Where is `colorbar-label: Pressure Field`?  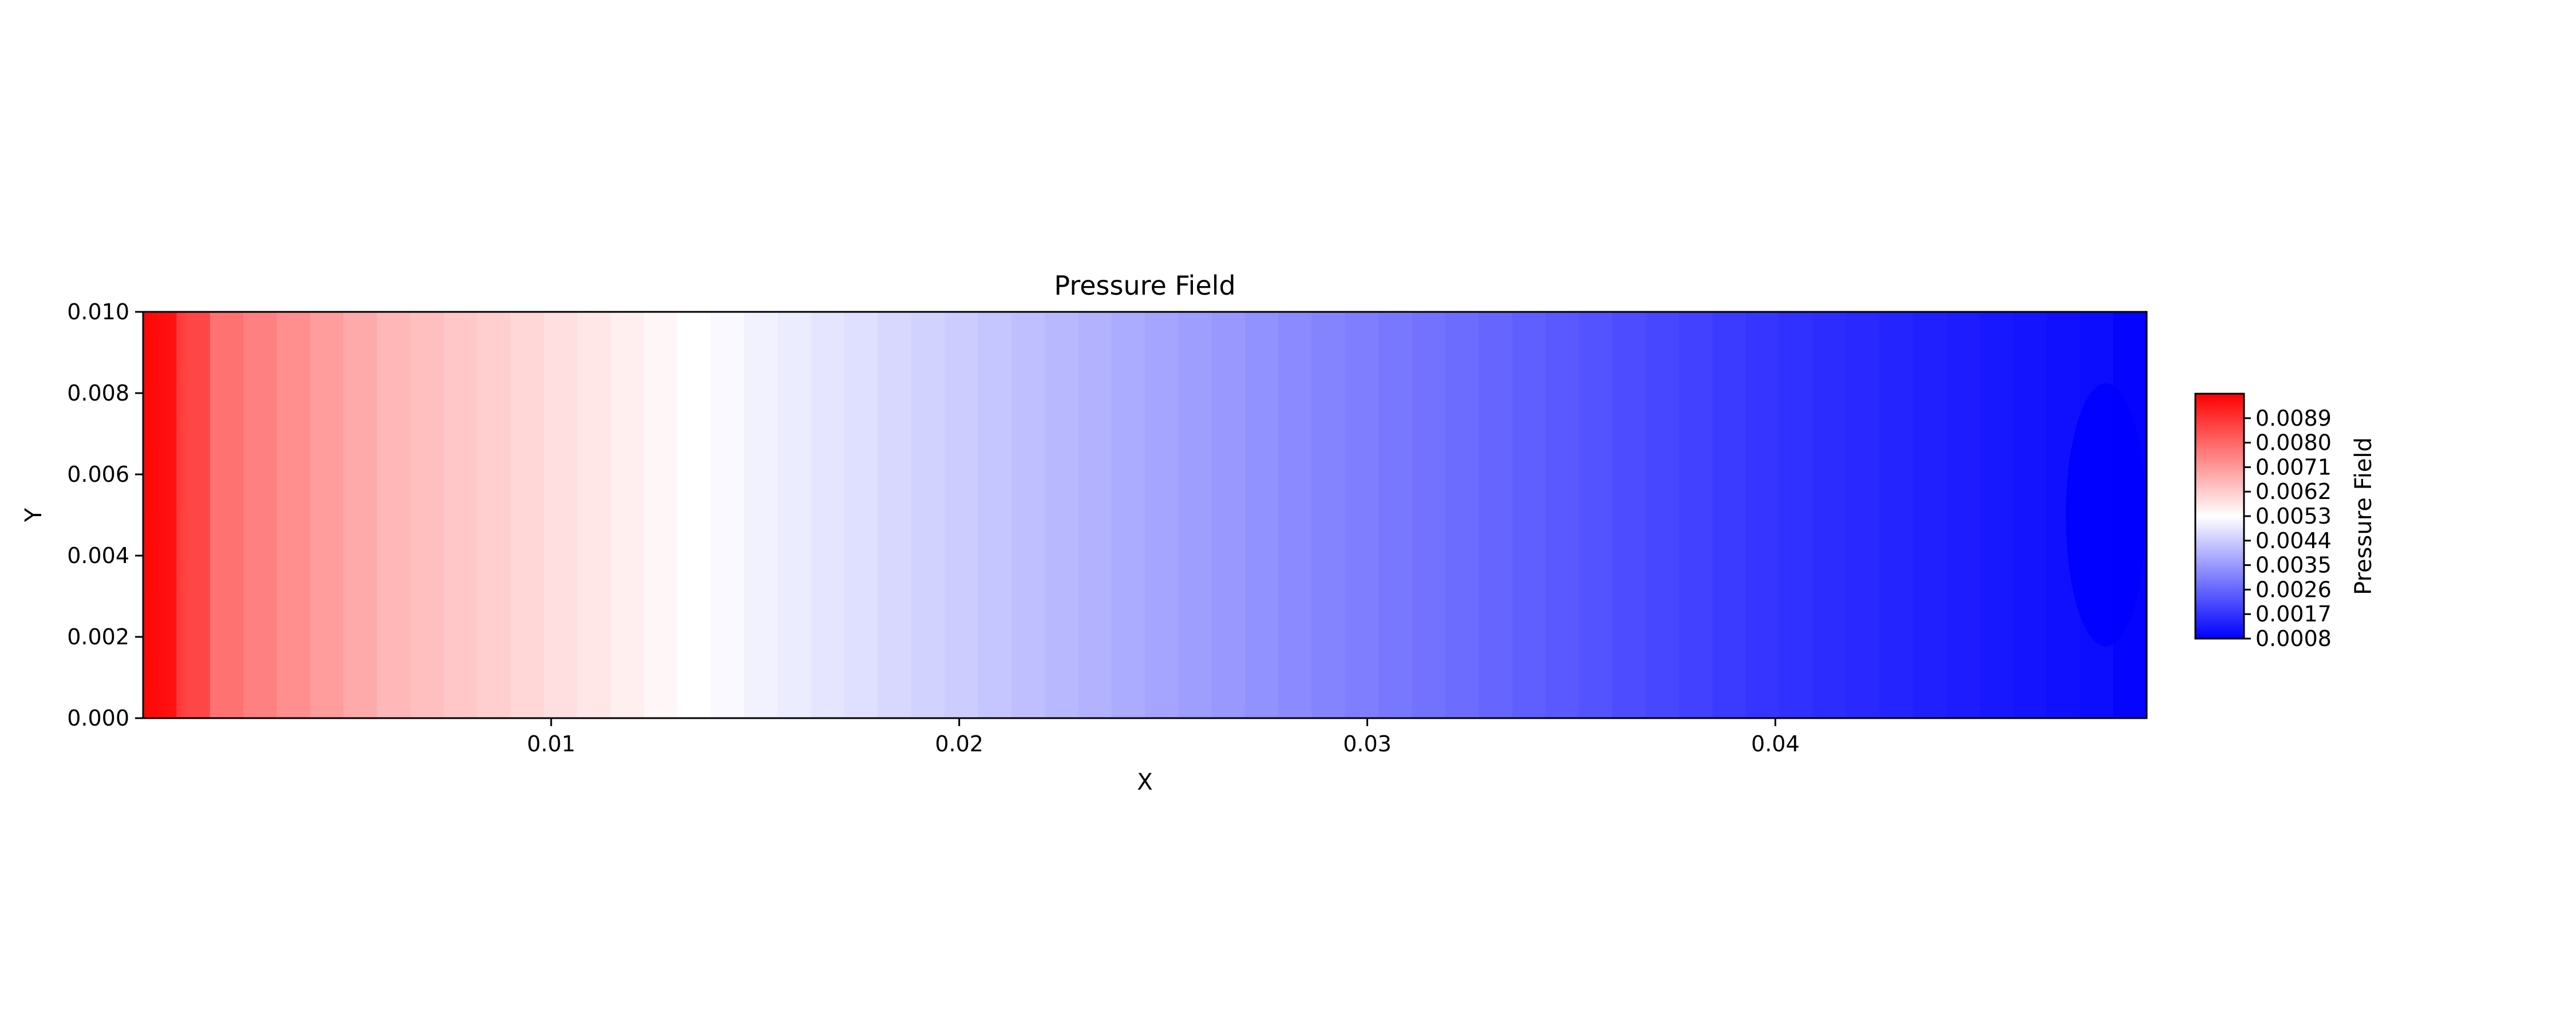 colorbar-label: Pressure Field is located at coordinates (2363, 516).